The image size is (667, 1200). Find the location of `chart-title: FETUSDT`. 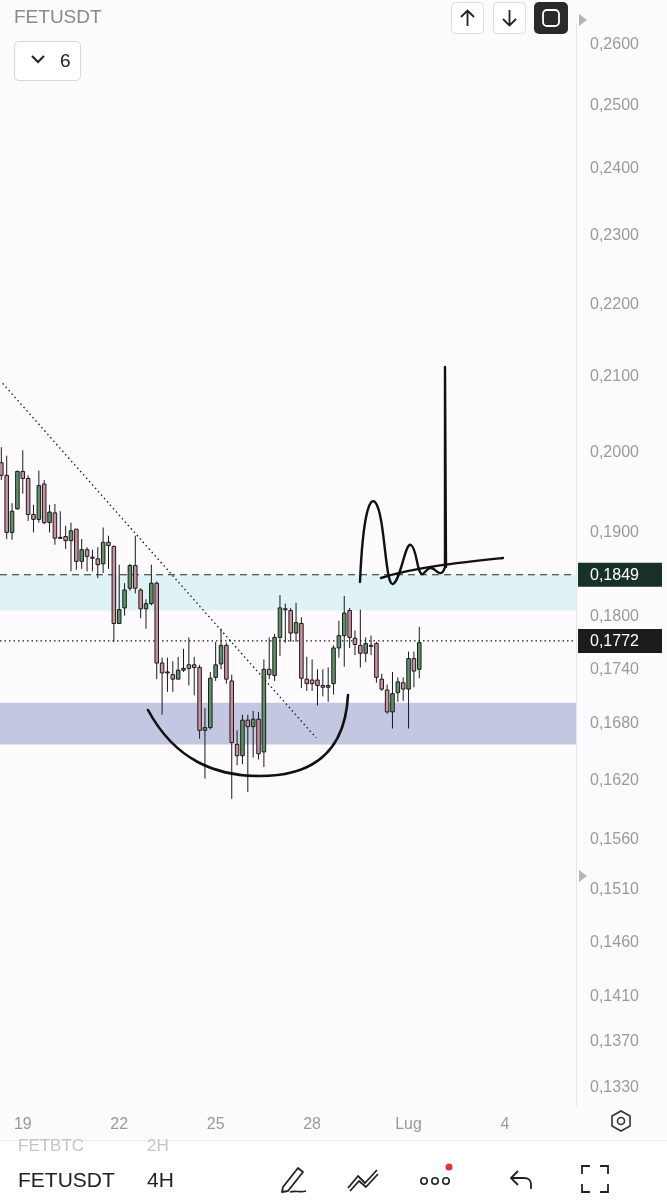

chart-title: FETUSDT is located at coordinates (58, 17).